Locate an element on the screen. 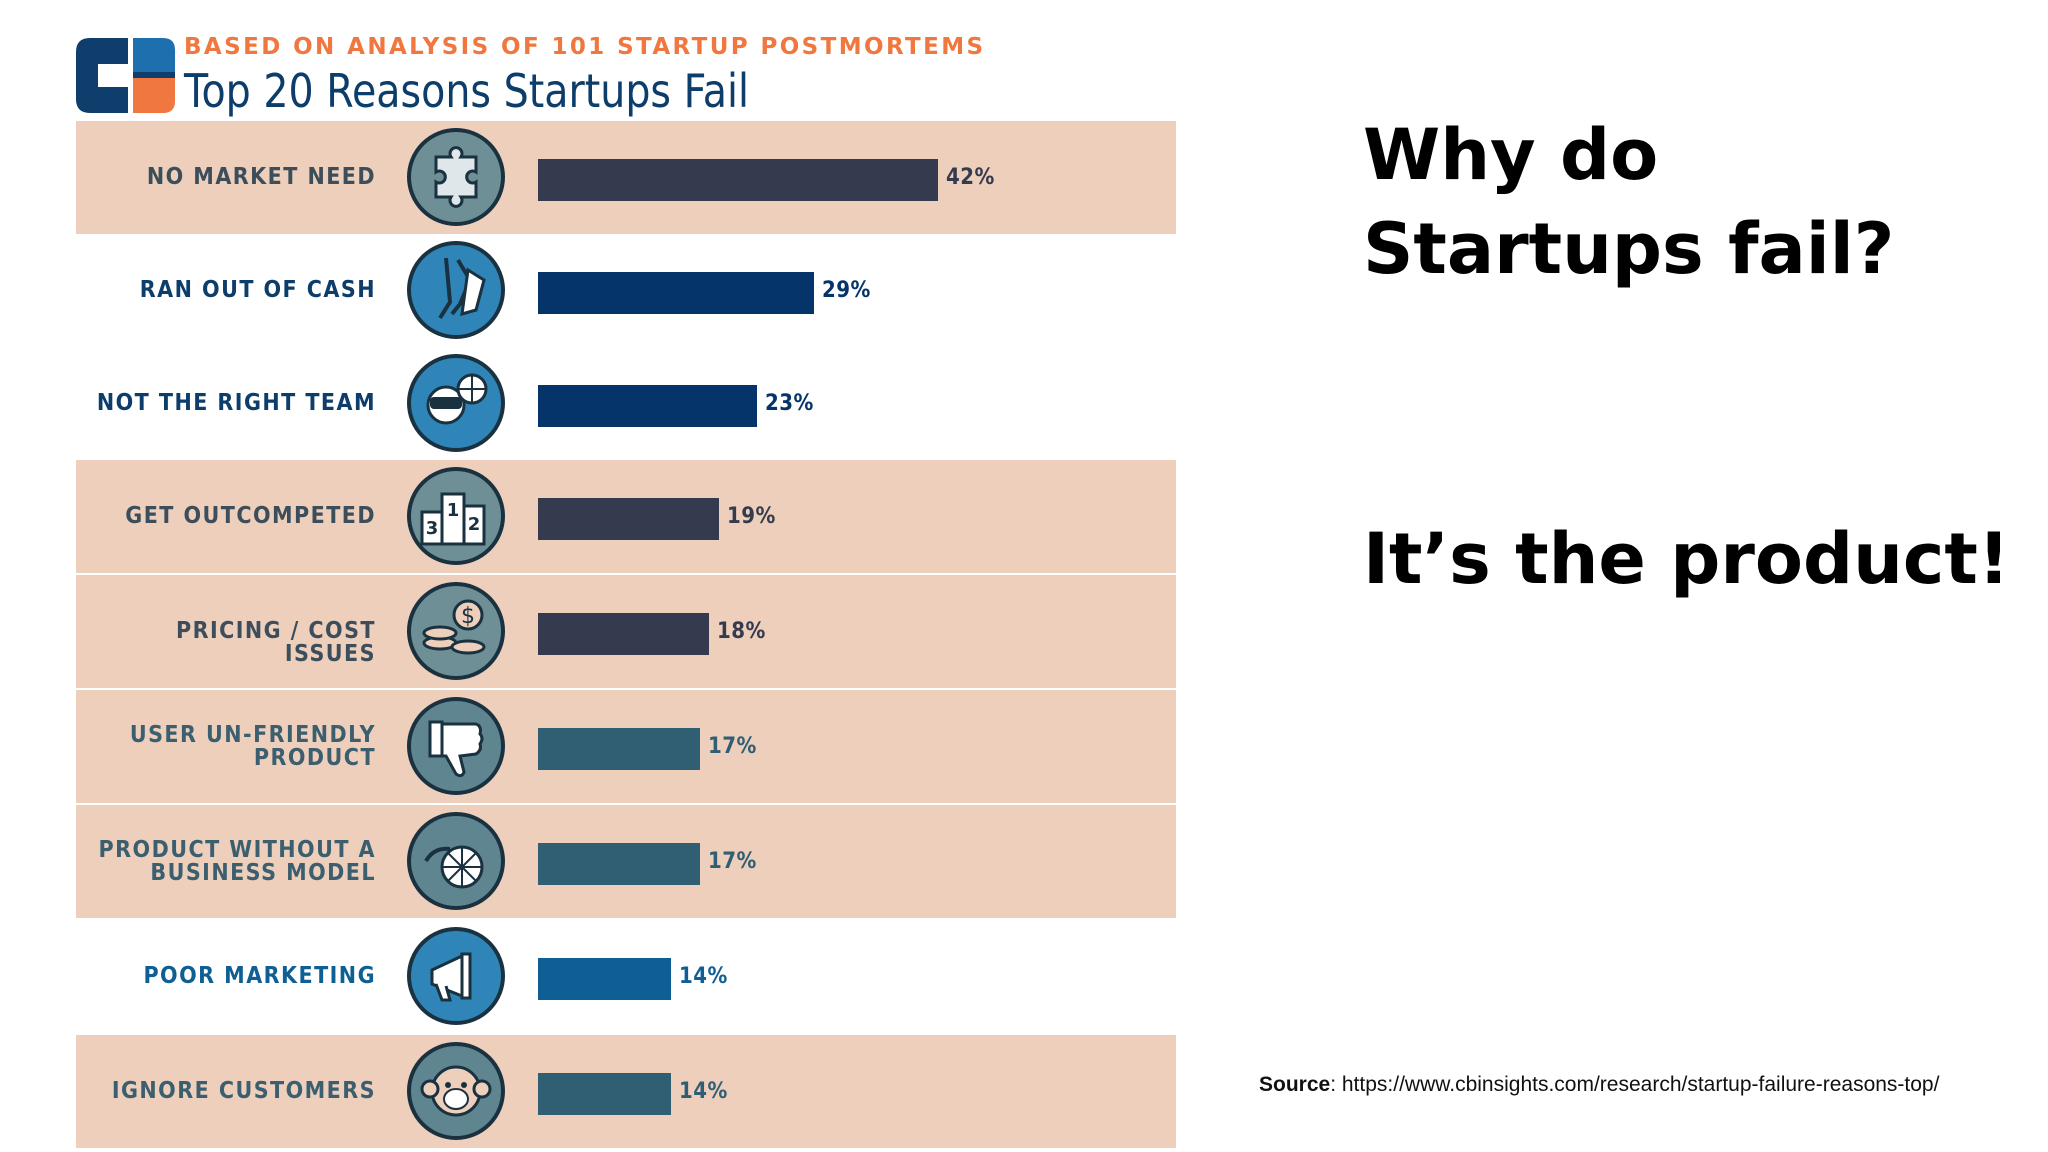  category-label: RAN OUT OF CASH is located at coordinates (257, 290).